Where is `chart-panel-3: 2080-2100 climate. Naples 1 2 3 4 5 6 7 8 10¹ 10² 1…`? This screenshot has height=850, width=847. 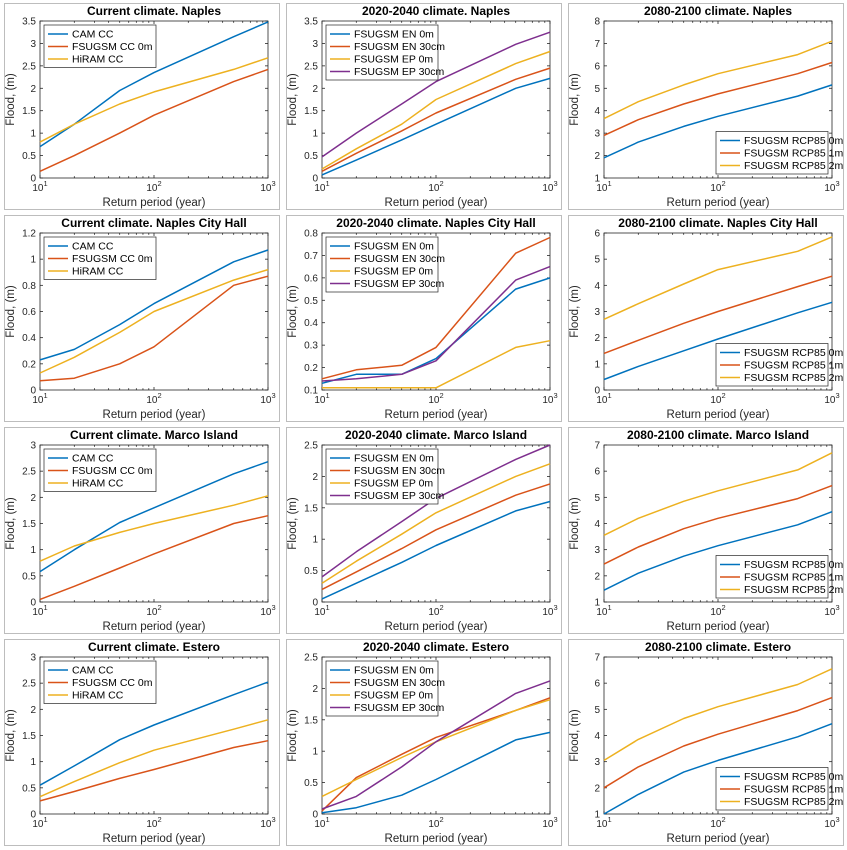
chart-panel-3: 2080-2100 climate. Naples 1 2 3 4 5 6 7 8 10¹ 10² 1… is located at coordinates (706, 106).